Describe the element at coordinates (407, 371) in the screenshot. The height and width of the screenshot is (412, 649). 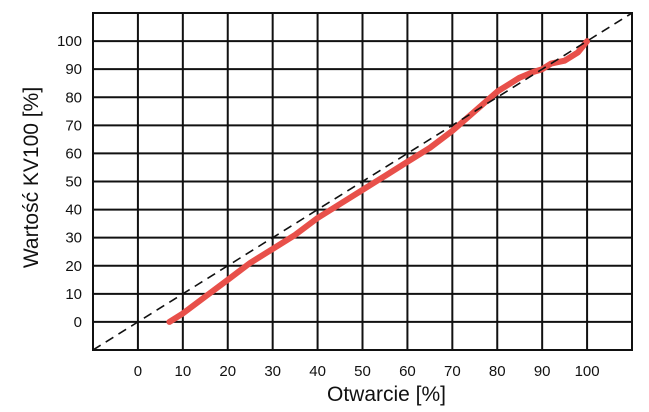
I see `x-tick-label: 60` at that location.